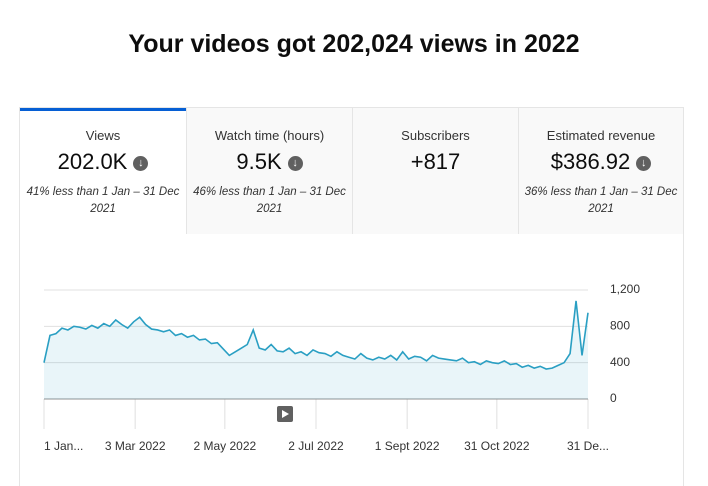 This screenshot has height=486, width=708. What do you see at coordinates (285, 414) in the screenshot?
I see `play-icon` at bounding box center [285, 414].